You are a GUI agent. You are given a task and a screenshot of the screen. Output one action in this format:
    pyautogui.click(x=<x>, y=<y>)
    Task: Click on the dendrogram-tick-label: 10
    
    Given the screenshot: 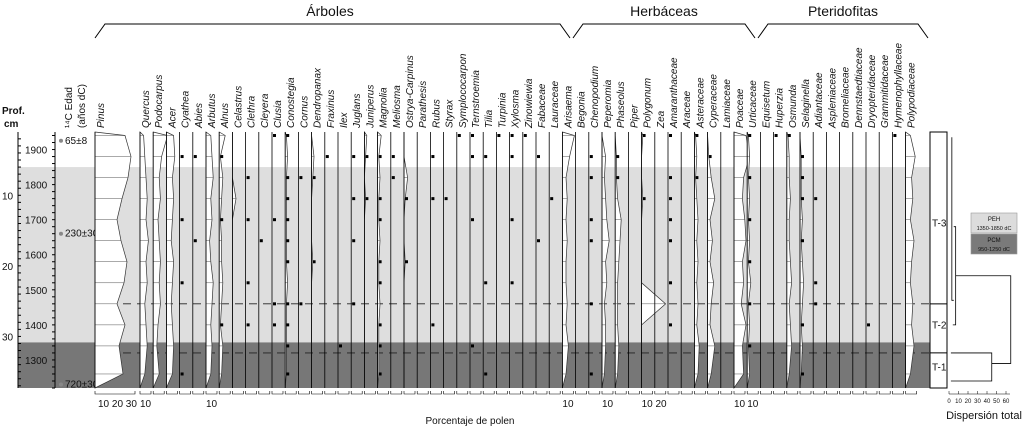 What is the action you would take?
    pyautogui.click(x=958, y=402)
    